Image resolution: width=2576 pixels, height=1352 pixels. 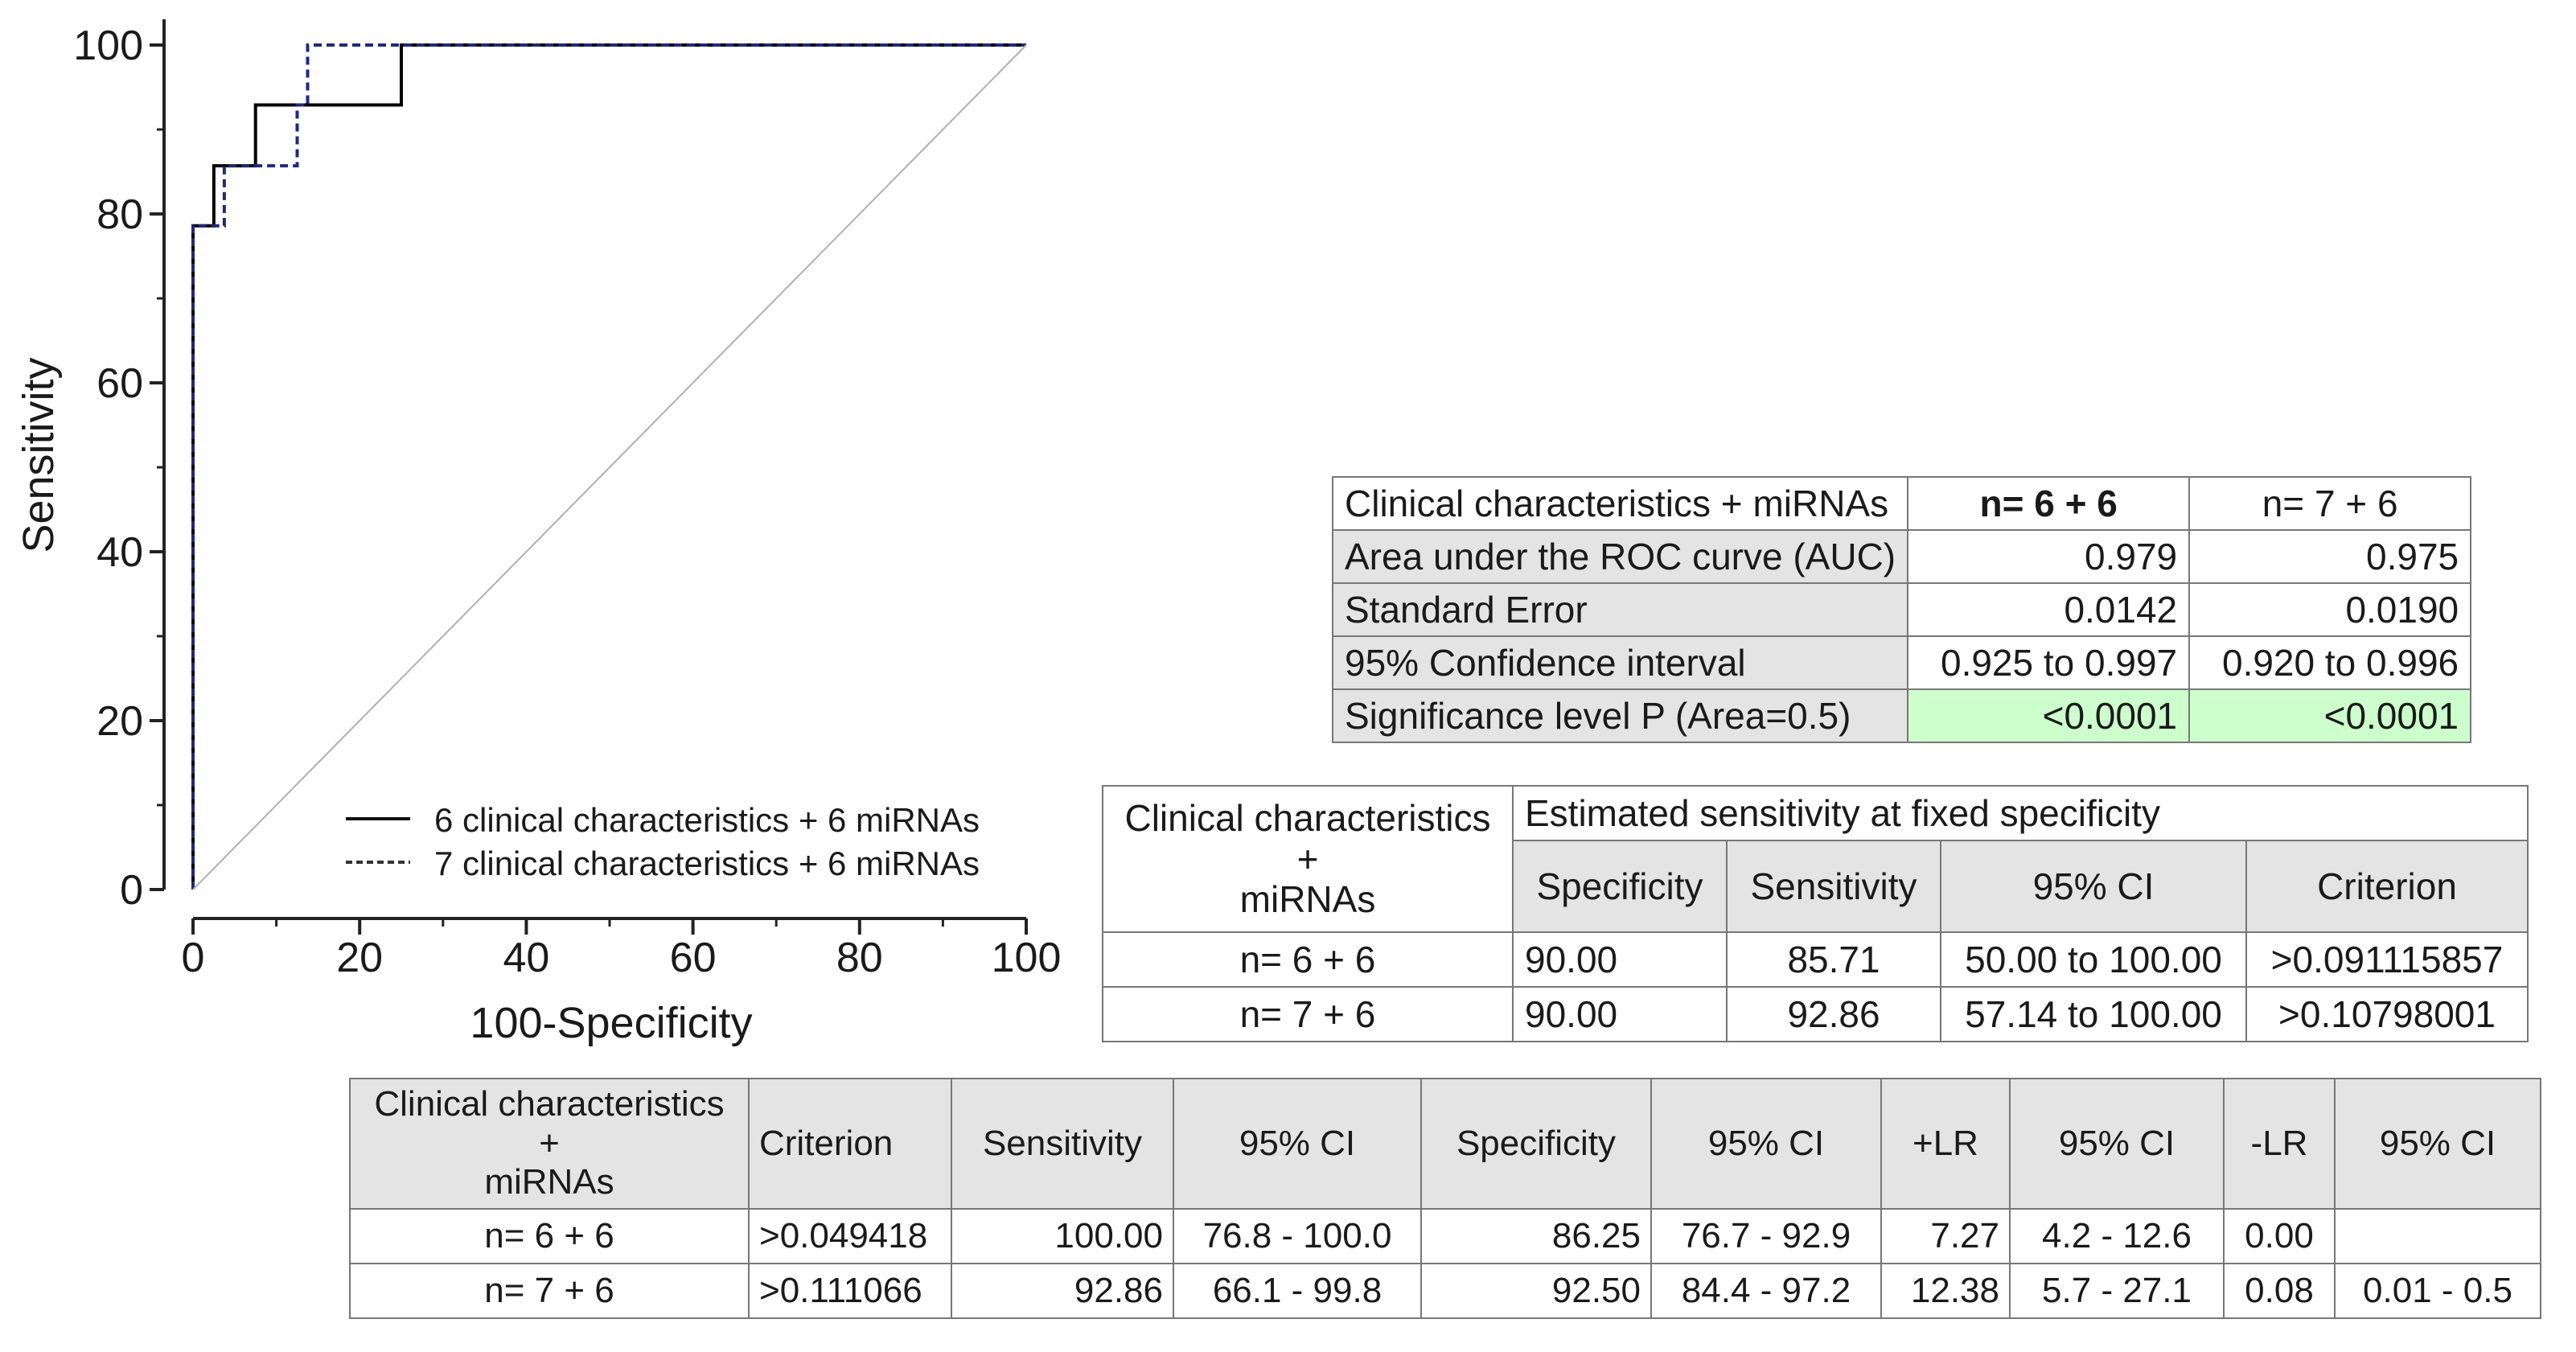 What do you see at coordinates (1945, 1291) in the screenshot?
I see `table-cell: 12.38` at bounding box center [1945, 1291].